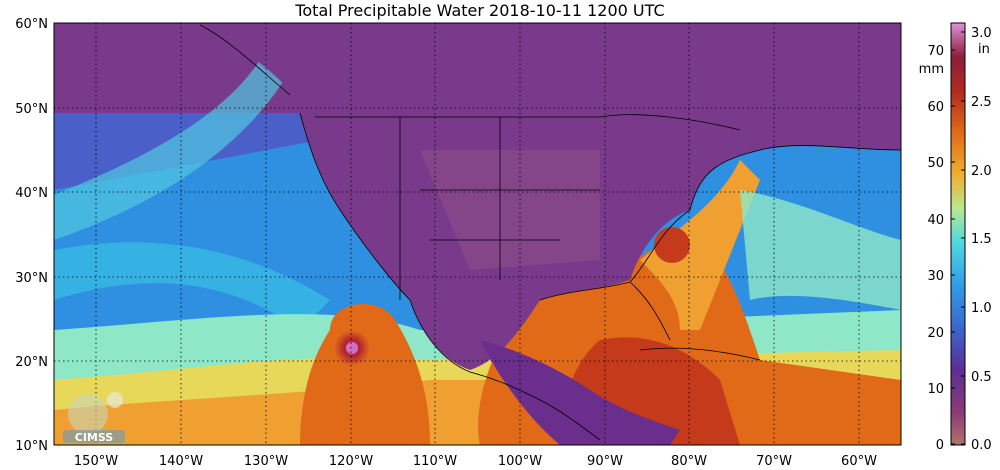 The image size is (1000, 470). What do you see at coordinates (935, 107) in the screenshot?
I see `cb-mm-60: 60` at bounding box center [935, 107].